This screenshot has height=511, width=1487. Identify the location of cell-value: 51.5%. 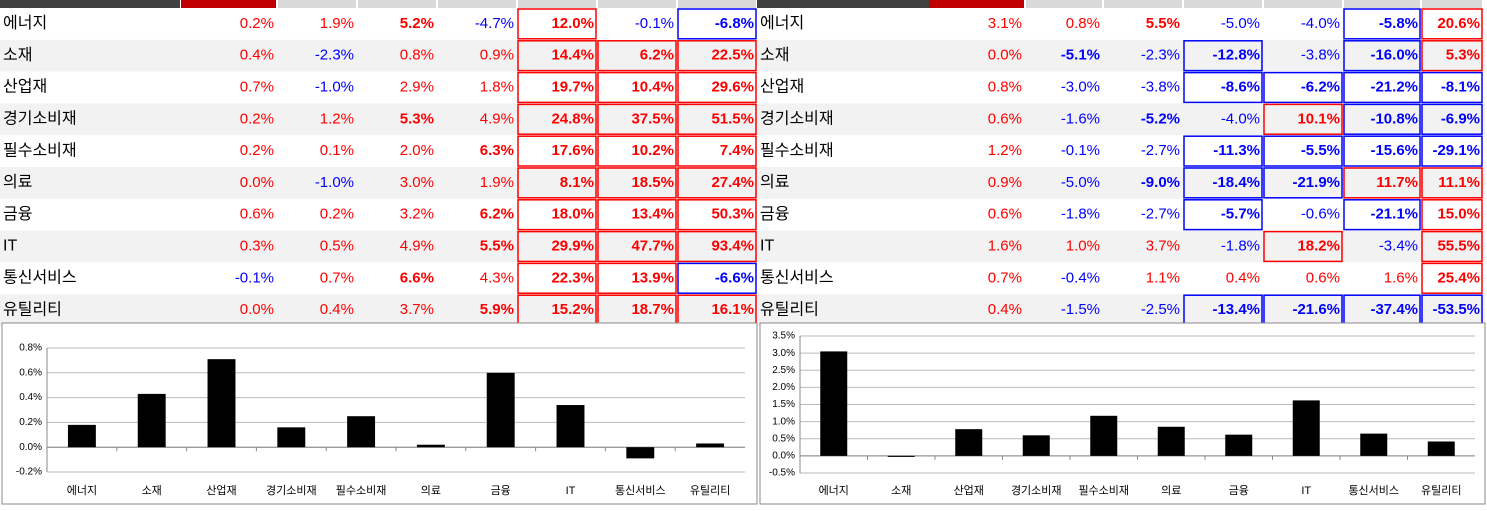
(732, 118).